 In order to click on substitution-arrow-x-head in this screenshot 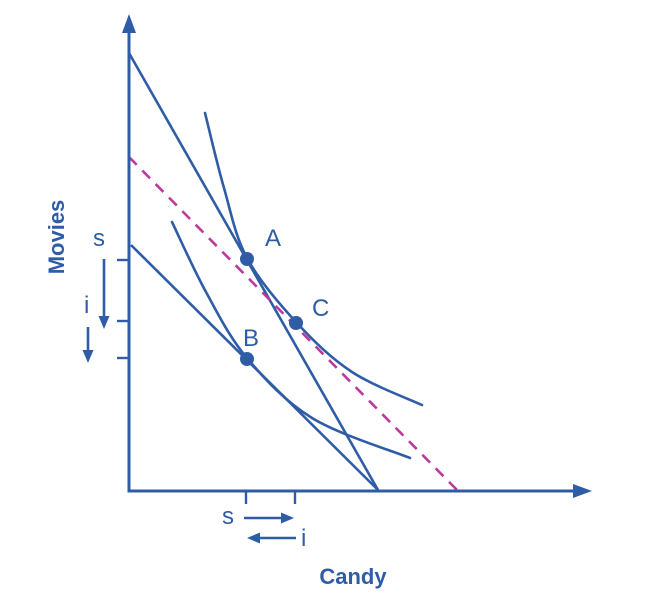, I will do `click(287, 518)`.